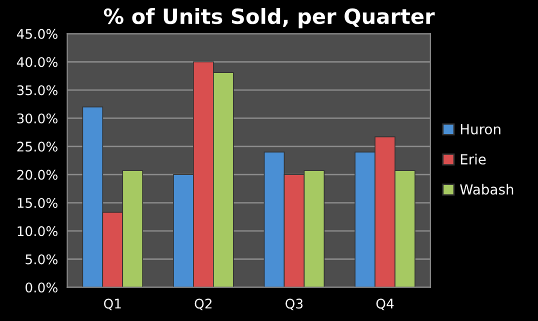  I want to click on y-tick-label: 40.0%, so click(37, 62).